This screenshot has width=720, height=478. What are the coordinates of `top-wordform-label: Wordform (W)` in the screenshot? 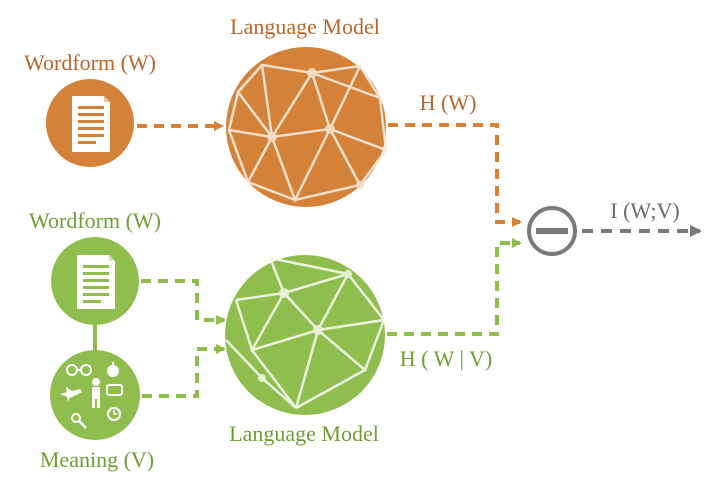 It's located at (90, 62).